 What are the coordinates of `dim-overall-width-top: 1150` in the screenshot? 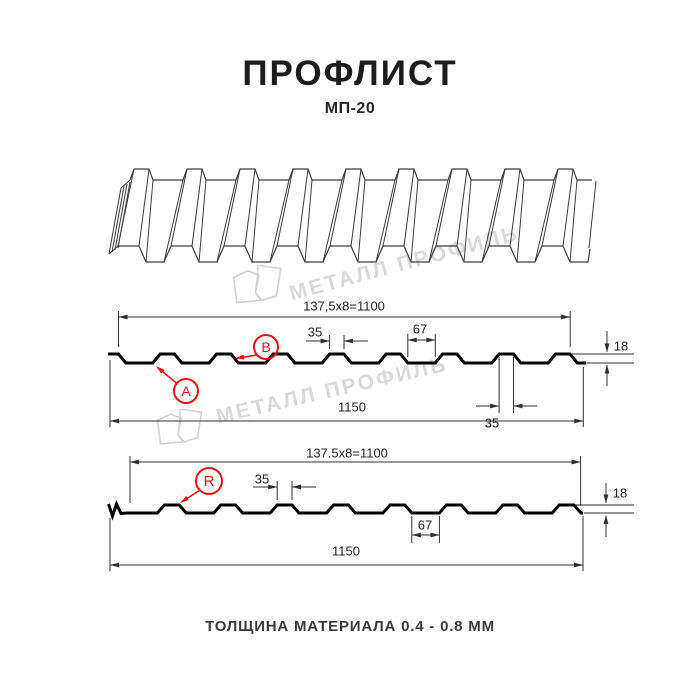 It's located at (352, 407).